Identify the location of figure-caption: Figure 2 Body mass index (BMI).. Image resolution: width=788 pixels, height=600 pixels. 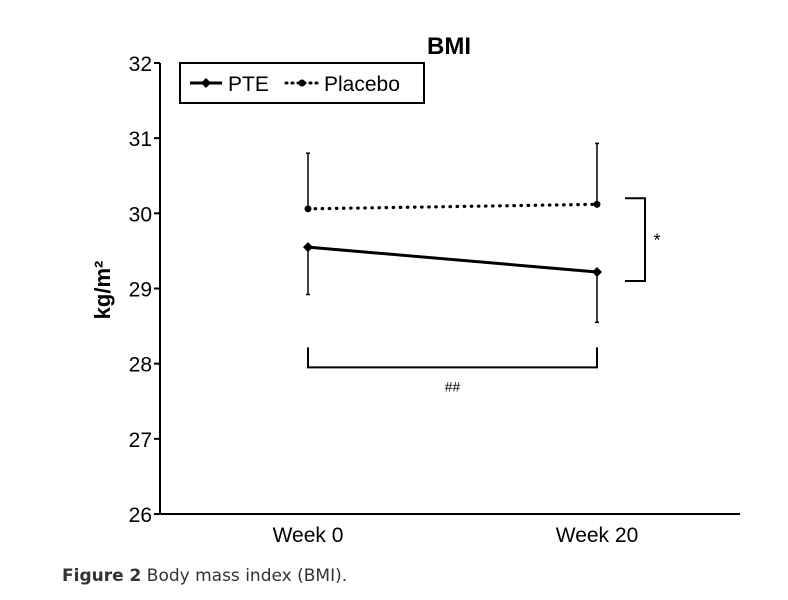
(204, 576).